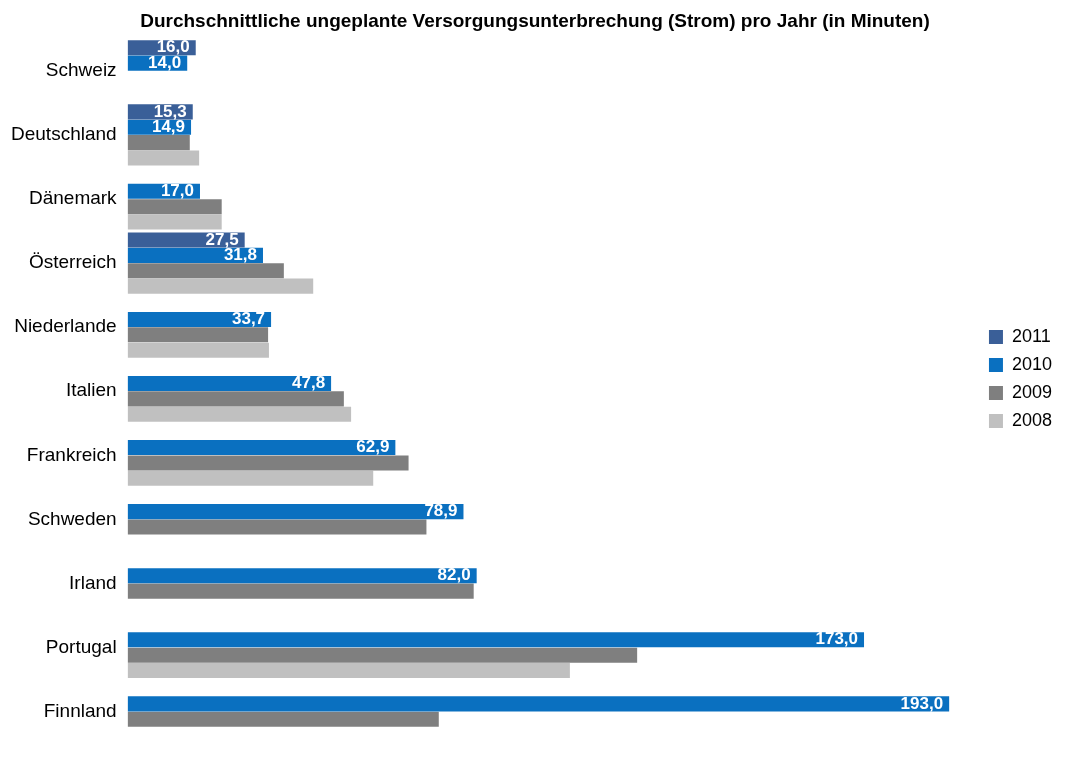 This screenshot has width=1072, height=758. I want to click on data-label: 27,5, so click(222, 239).